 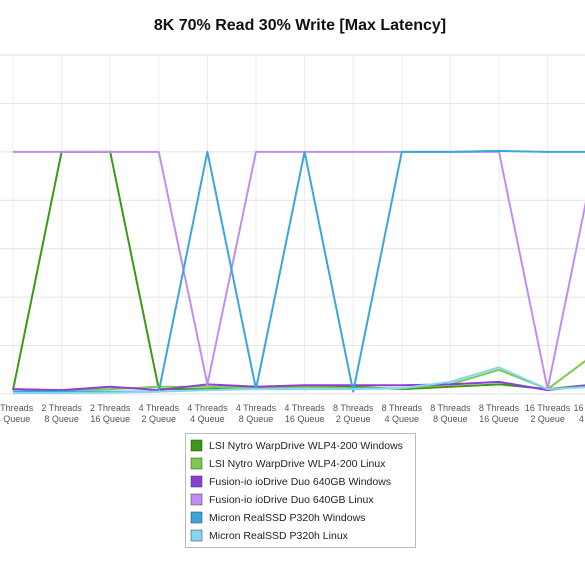 What do you see at coordinates (306, 446) in the screenshot?
I see `legend-label: LSI Nytro WarpDrive WLP4-200 Windows` at bounding box center [306, 446].